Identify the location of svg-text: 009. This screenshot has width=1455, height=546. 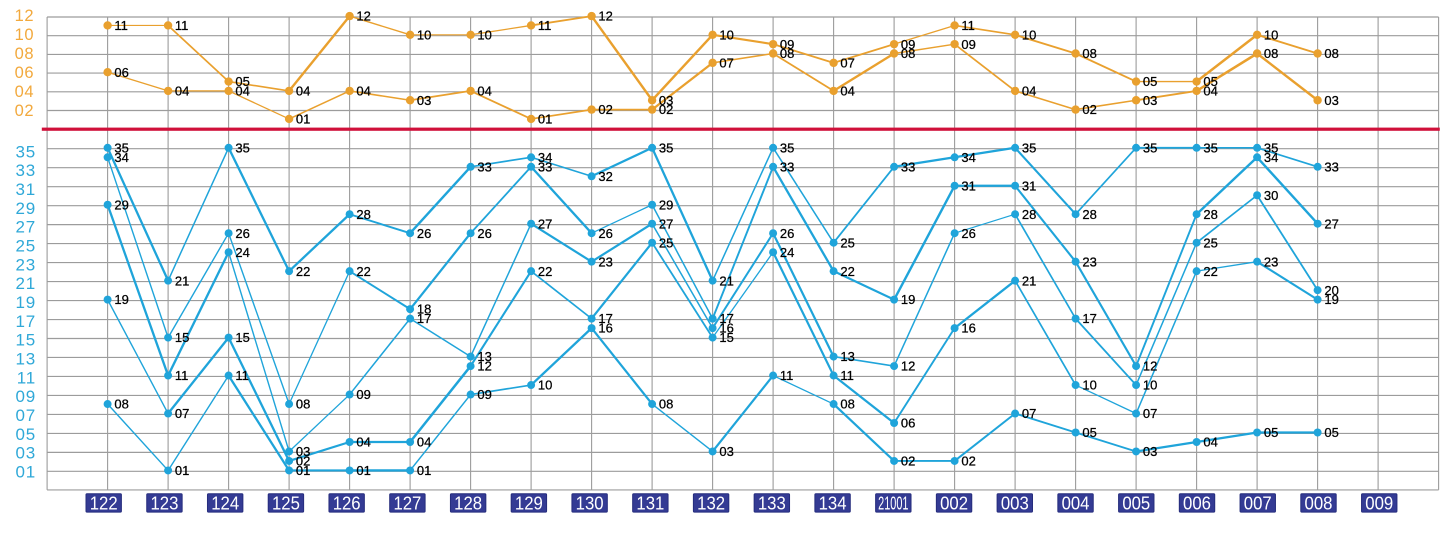
(1379, 503).